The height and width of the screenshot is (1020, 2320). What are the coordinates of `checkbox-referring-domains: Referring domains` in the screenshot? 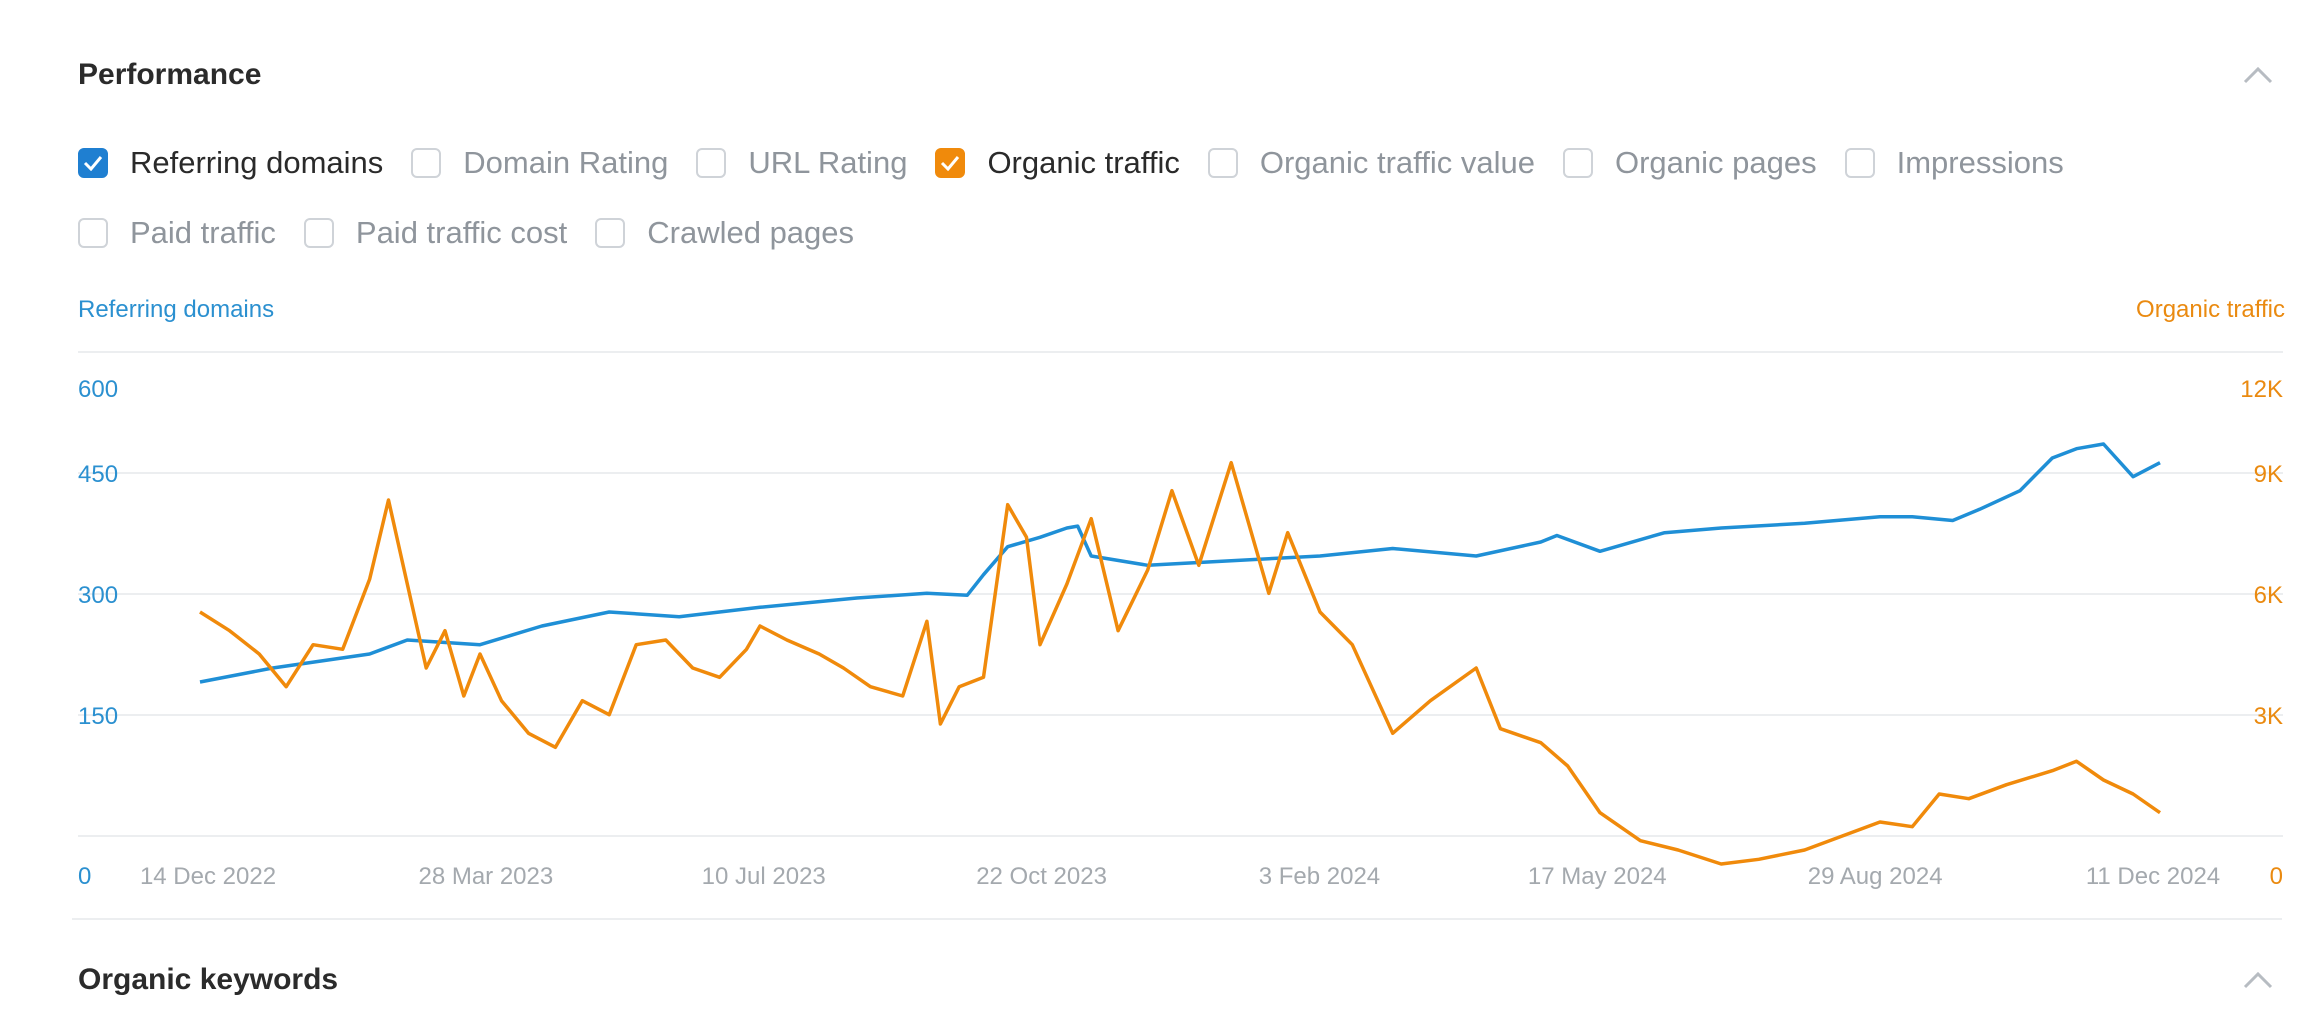 It's located at (230, 163).